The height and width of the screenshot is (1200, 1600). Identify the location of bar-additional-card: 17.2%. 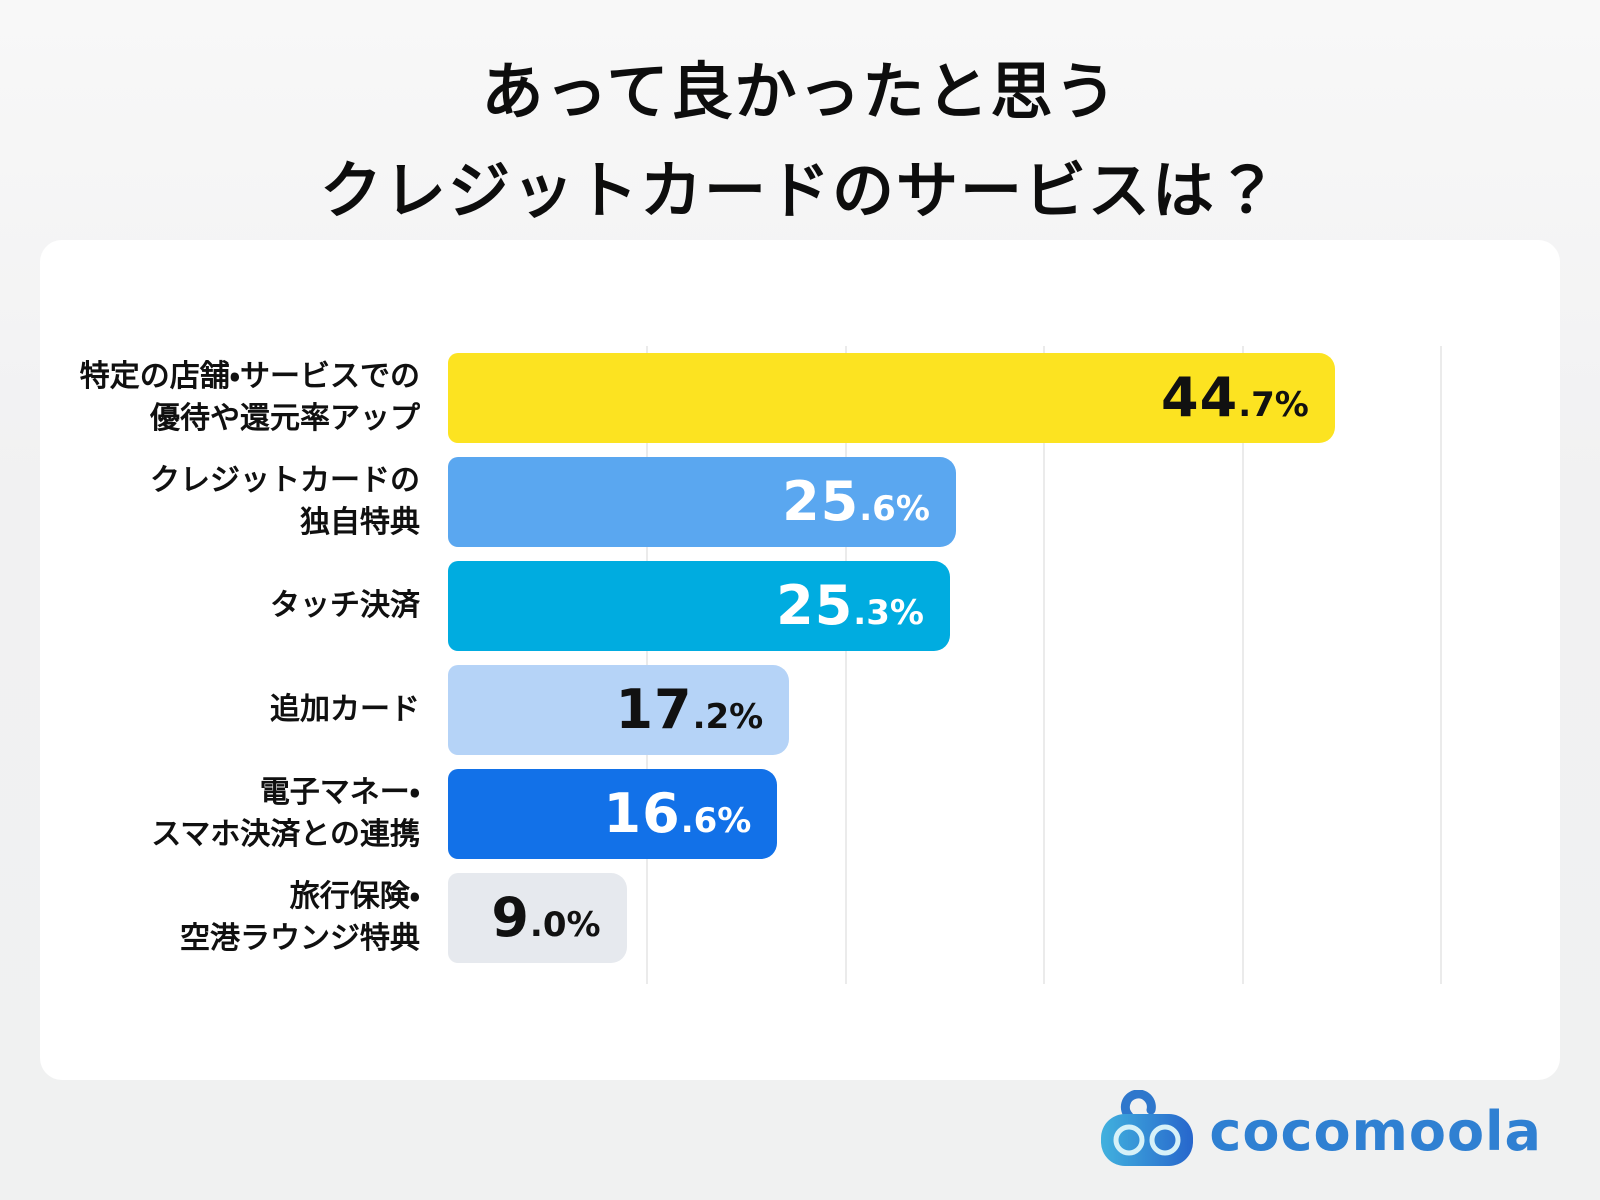
(619, 710).